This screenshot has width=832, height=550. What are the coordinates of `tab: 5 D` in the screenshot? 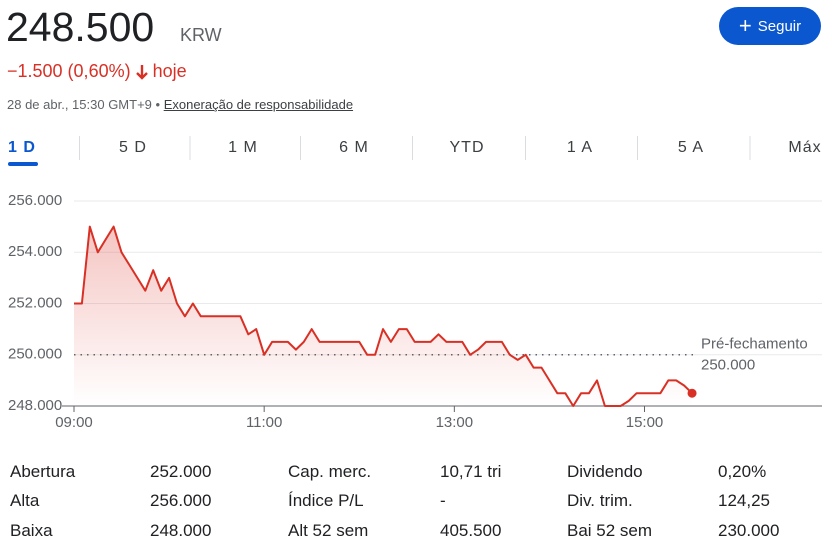 It's located at (133, 147).